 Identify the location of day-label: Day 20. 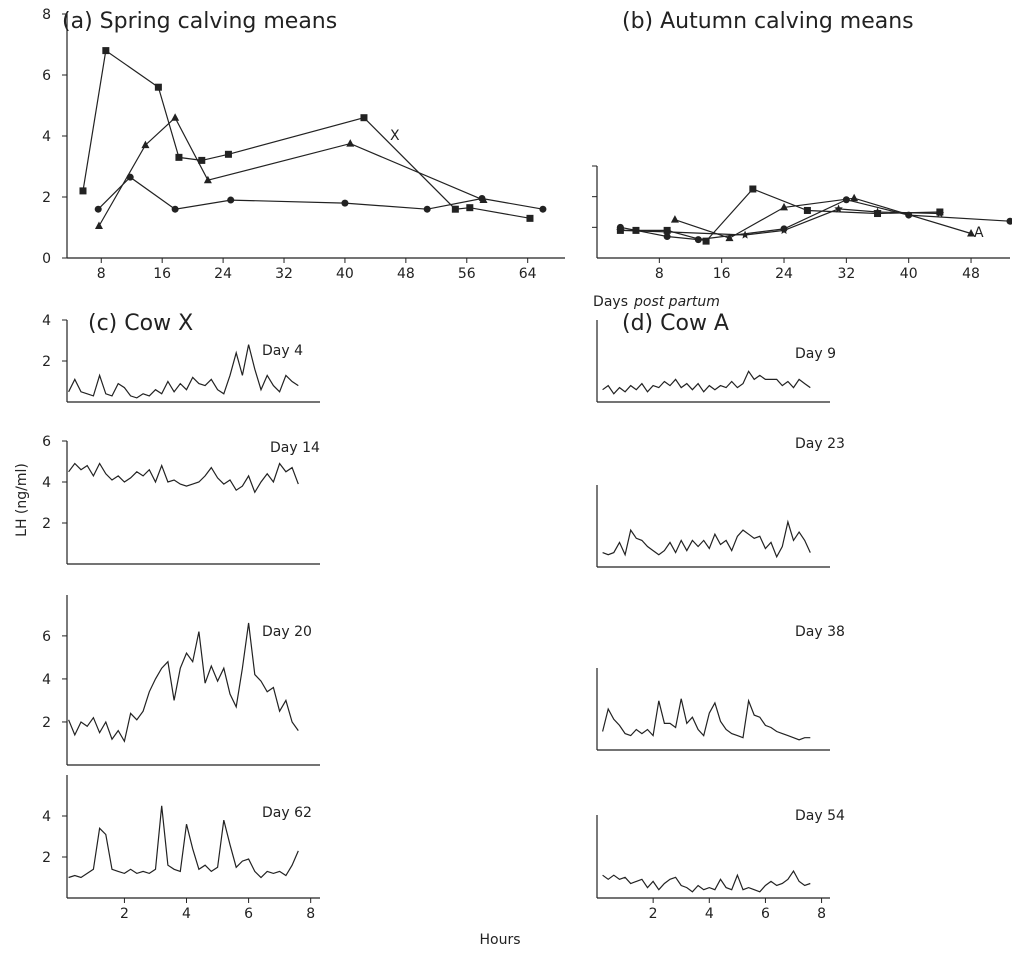
(287, 632).